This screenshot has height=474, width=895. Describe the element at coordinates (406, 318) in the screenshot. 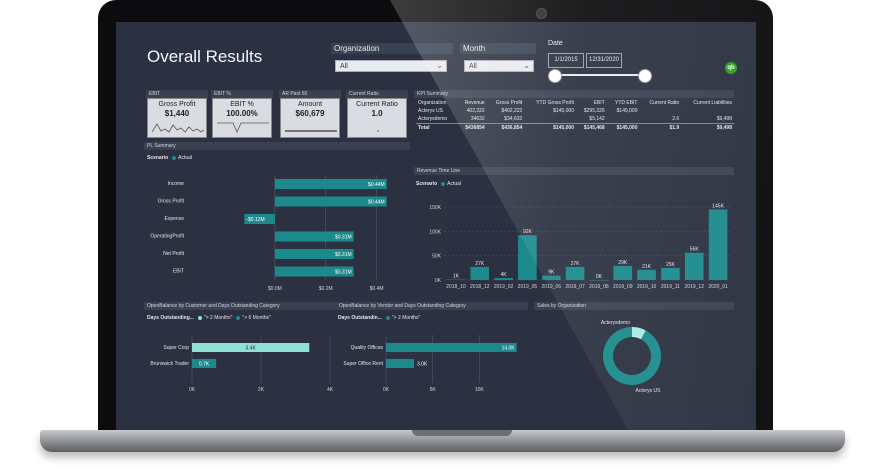

I see `legend-item: "> 2 Months"` at that location.